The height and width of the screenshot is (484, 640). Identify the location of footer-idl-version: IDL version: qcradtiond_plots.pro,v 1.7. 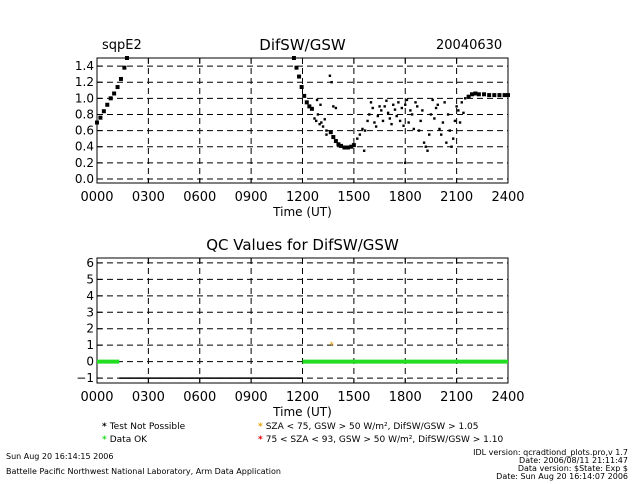
(550, 452).